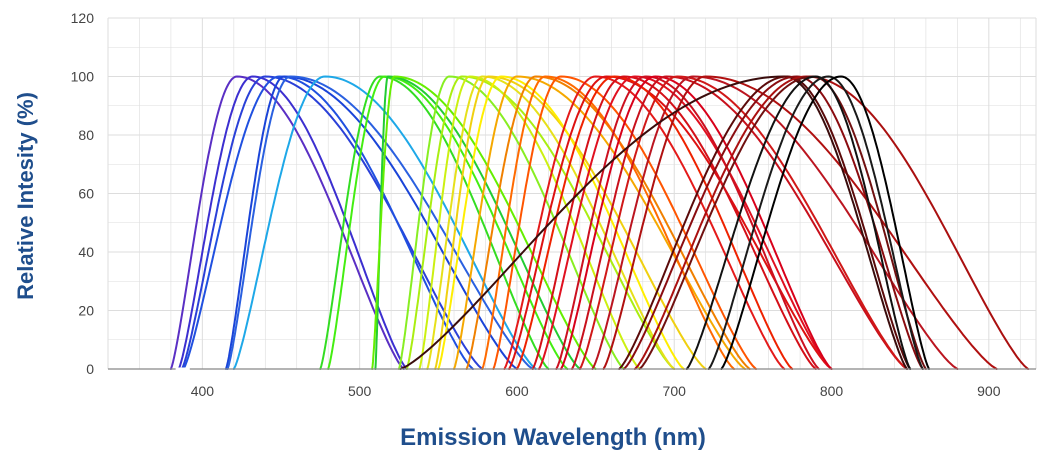  I want to click on y-tick-labels: 0 20 40 60 80 100 120, so click(83, 193).